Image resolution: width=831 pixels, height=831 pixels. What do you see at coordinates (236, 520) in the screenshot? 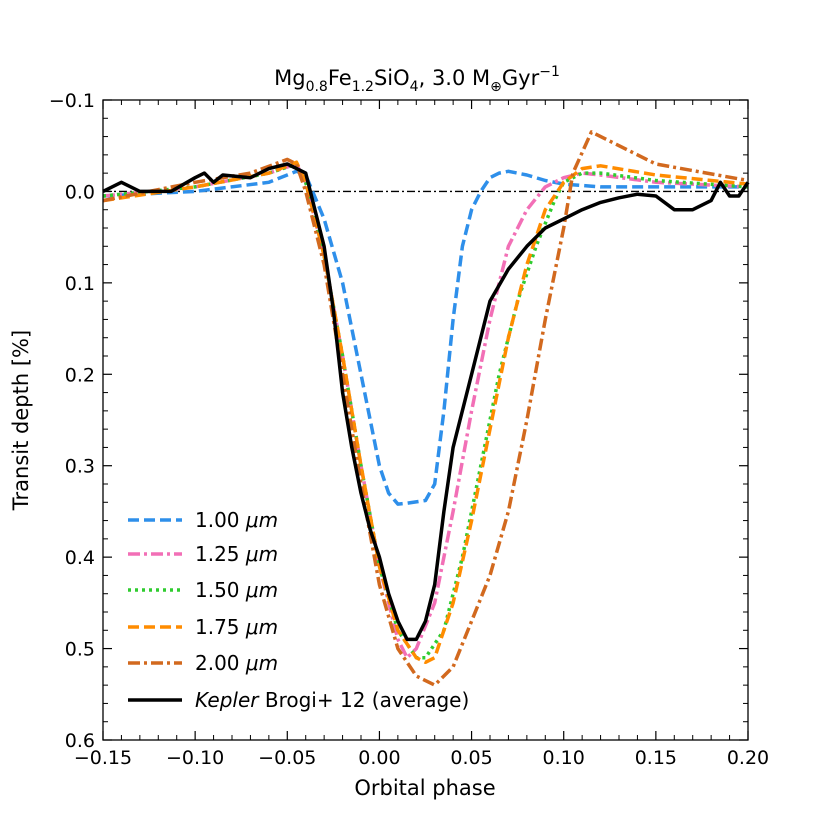
I see `legend-label-1-00: 1.00 μm` at bounding box center [236, 520].